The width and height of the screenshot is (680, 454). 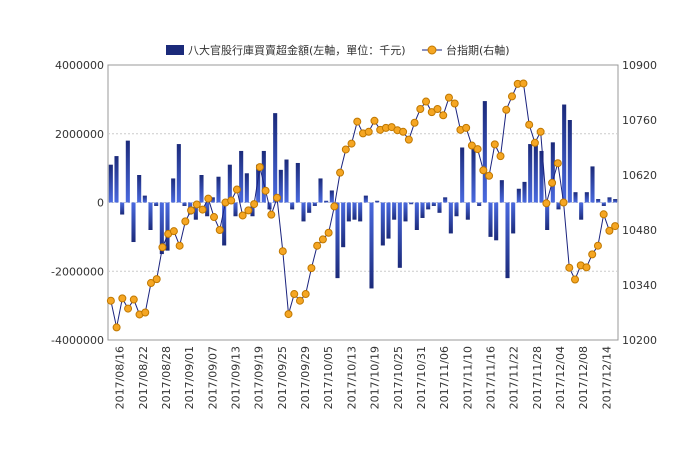 What do you see at coordinates (328, 377) in the screenshot?
I see `x-axis-tick-label: 2017/10/05` at bounding box center [328, 377].